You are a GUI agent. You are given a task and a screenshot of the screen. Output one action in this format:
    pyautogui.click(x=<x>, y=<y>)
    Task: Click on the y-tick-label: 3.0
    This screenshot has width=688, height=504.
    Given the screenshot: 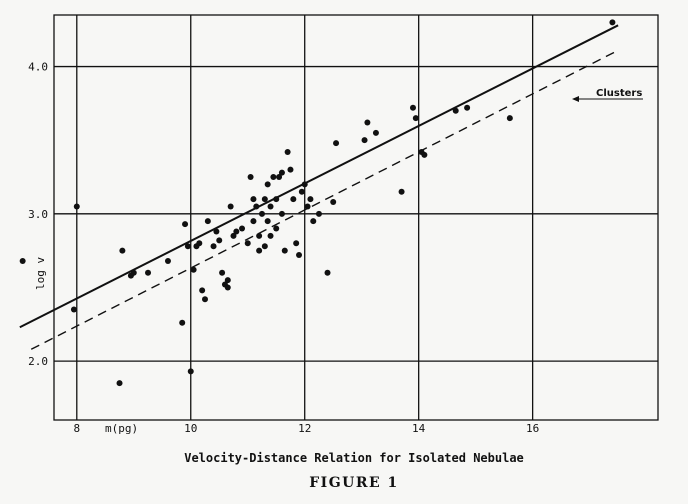 What is the action you would take?
    pyautogui.click(x=38, y=214)
    